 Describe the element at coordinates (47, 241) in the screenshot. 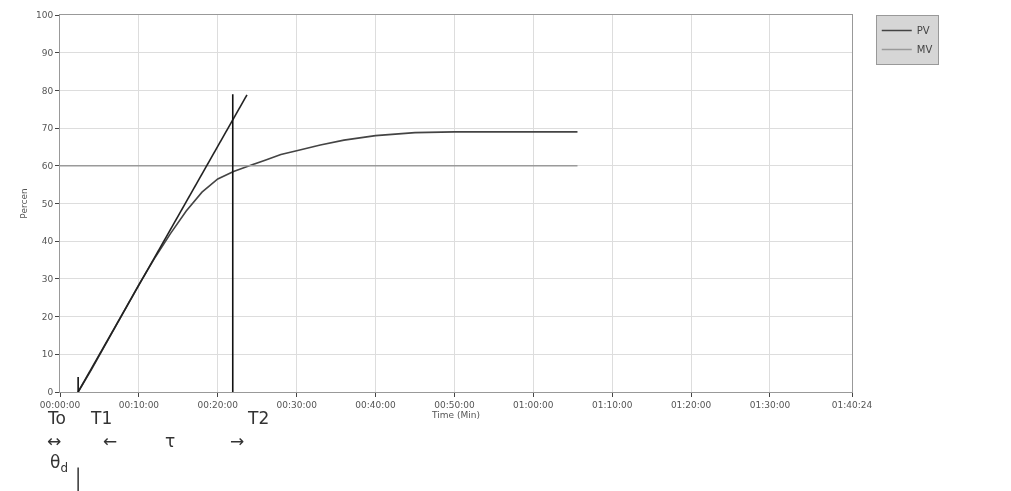

I see `y-tick-label: 40` at that location.